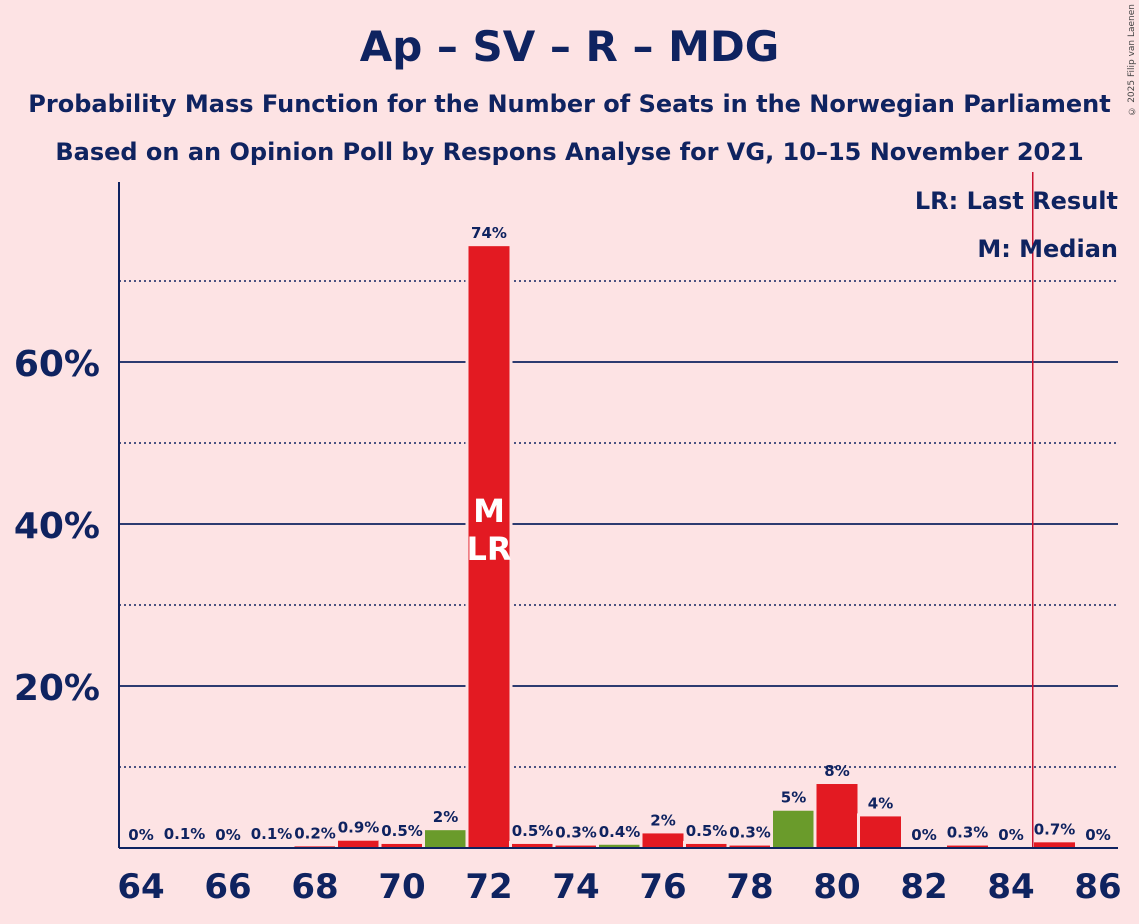 Image resolution: width=1139 pixels, height=924 pixels. I want to click on y-axis-labels: 20% 40% 60%, so click(57, 526).